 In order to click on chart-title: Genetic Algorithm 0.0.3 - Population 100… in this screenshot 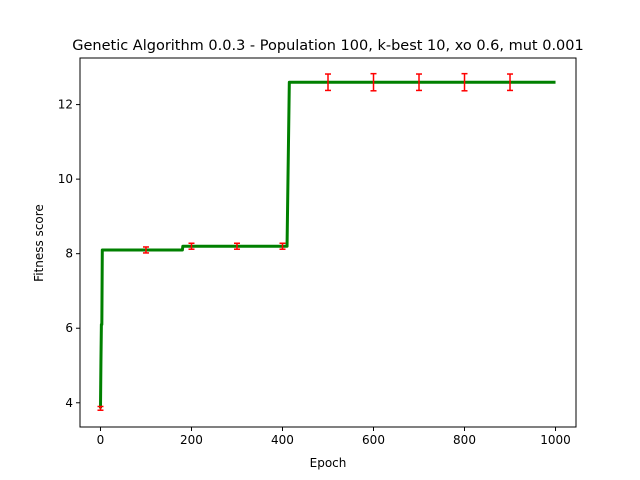, I will do `click(328, 46)`.